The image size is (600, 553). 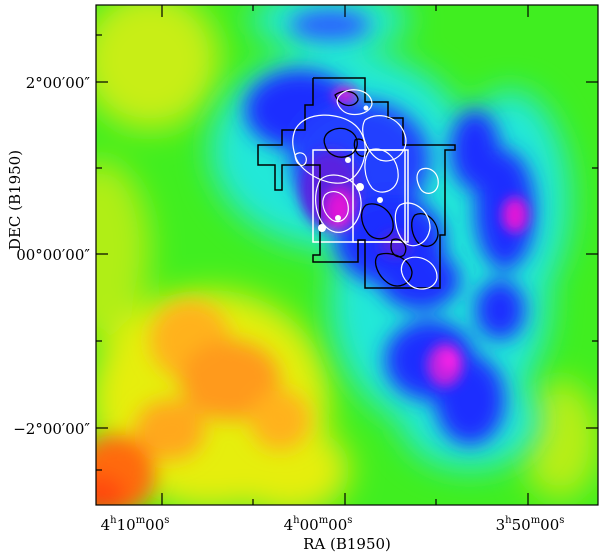 What do you see at coordinates (53, 255) in the screenshot?
I see `y-tick-label-middle: 00°00′00″` at bounding box center [53, 255].